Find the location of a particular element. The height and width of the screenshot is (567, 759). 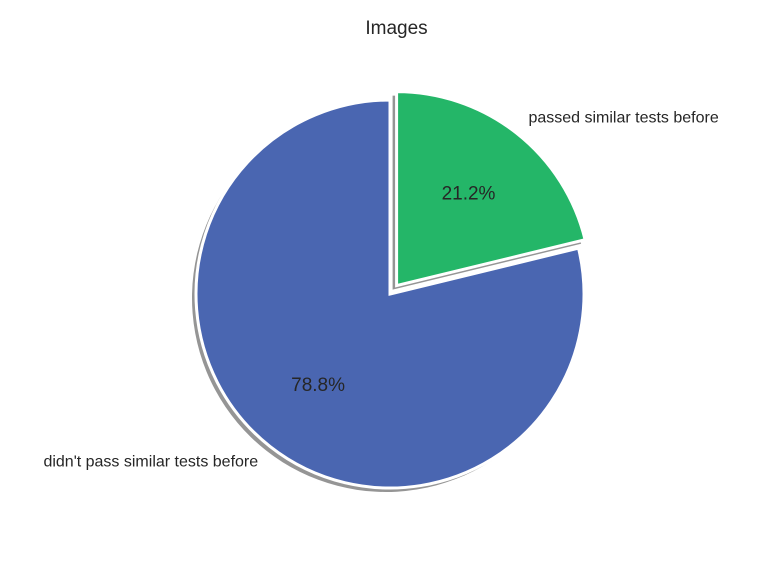

pct-label-passed-similar-tests-before: 21.2% is located at coordinates (469, 194).